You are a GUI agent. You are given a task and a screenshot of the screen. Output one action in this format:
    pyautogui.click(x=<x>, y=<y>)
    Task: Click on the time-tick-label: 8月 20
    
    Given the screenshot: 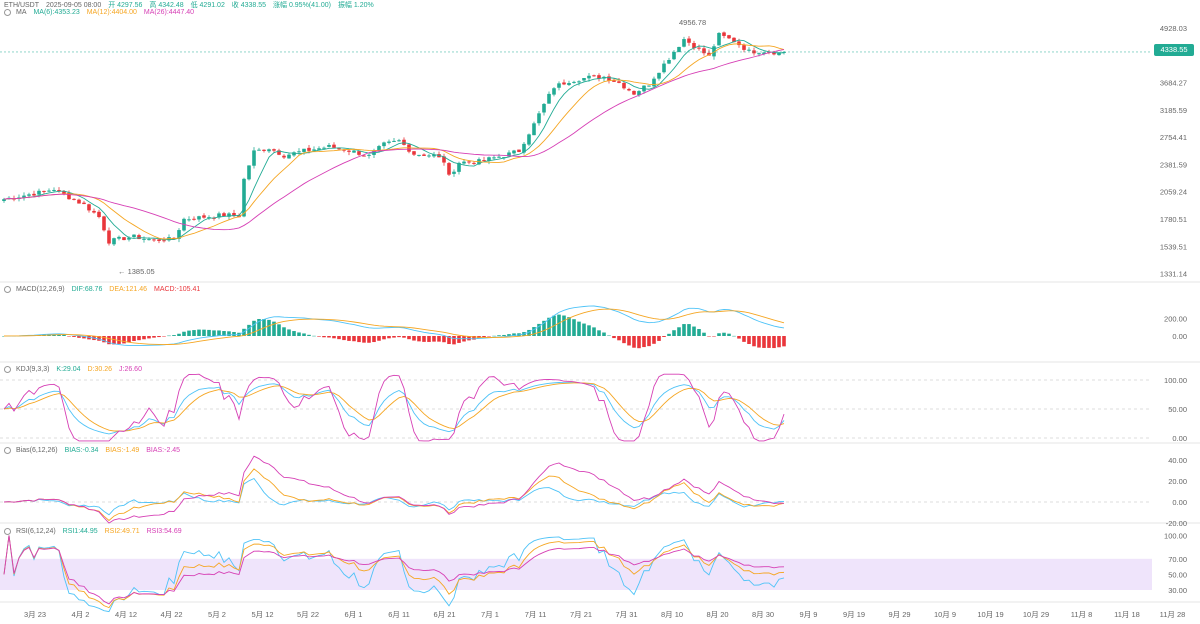 What is the action you would take?
    pyautogui.click(x=717, y=614)
    